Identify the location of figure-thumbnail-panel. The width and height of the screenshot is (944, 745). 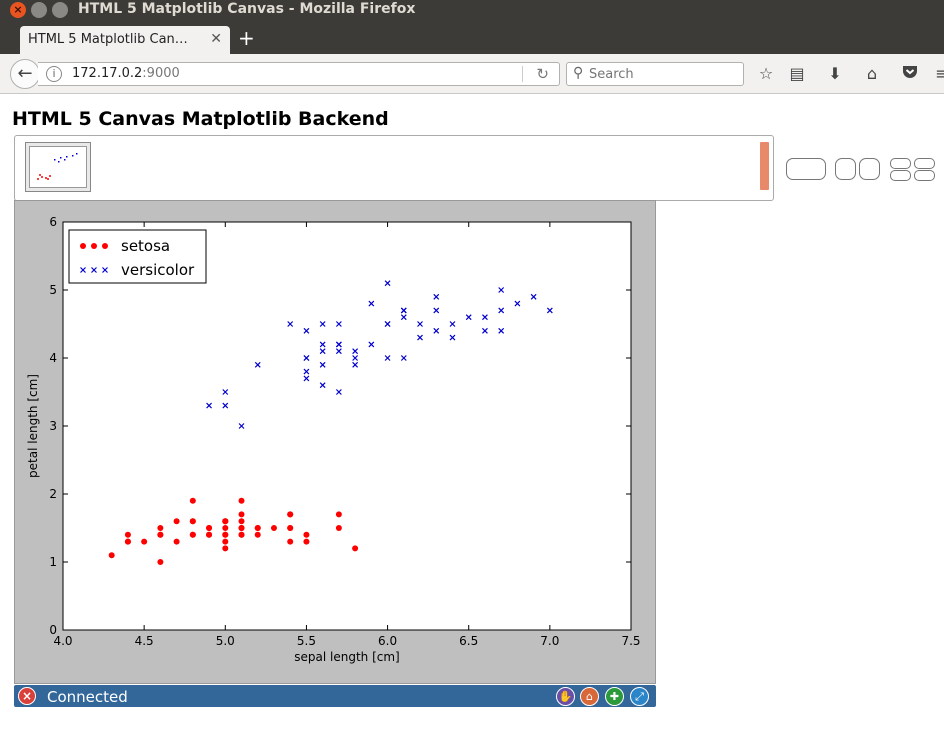
(394, 168).